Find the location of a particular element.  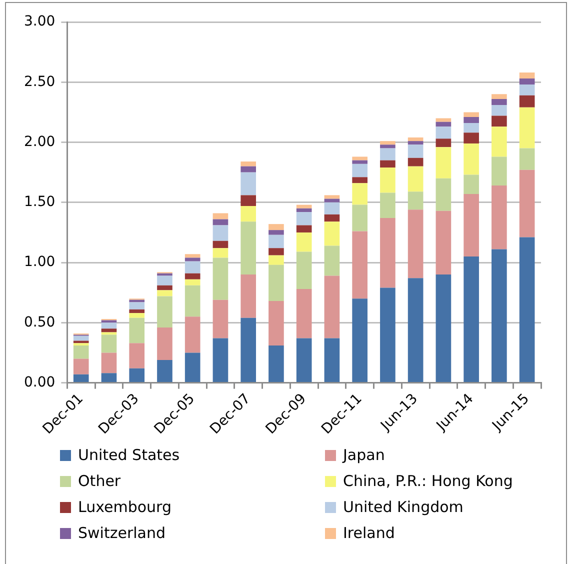

y-tick-label: 3.00 is located at coordinates (40, 22).